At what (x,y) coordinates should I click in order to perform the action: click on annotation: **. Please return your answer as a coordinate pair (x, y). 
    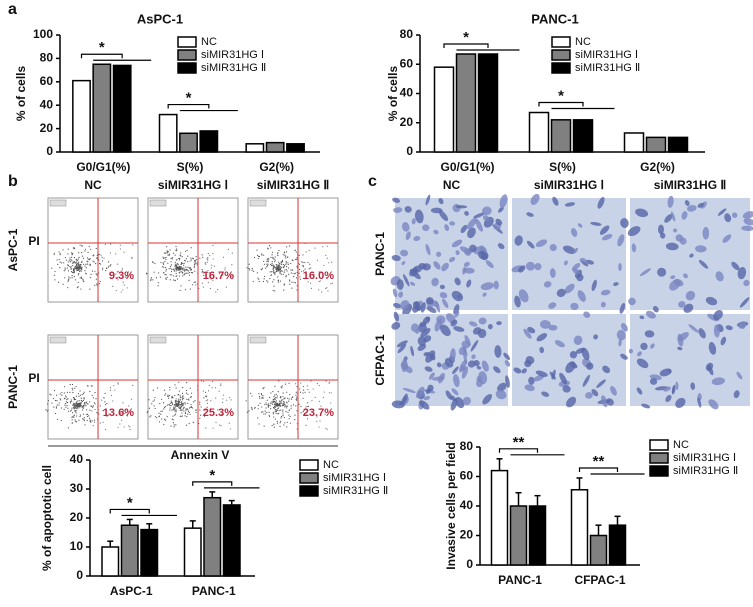
    Looking at the image, I should click on (599, 461).